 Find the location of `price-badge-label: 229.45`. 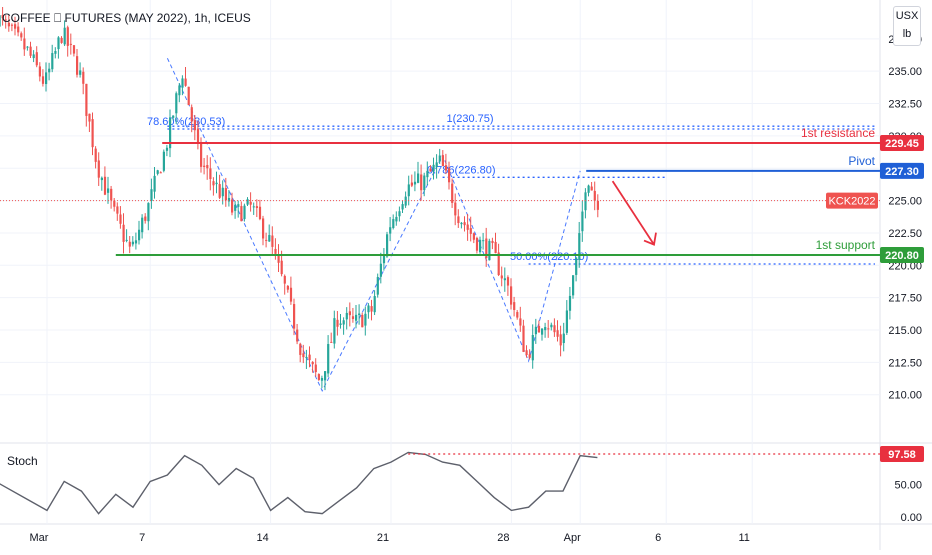

price-badge-label: 229.45 is located at coordinates (902, 144).